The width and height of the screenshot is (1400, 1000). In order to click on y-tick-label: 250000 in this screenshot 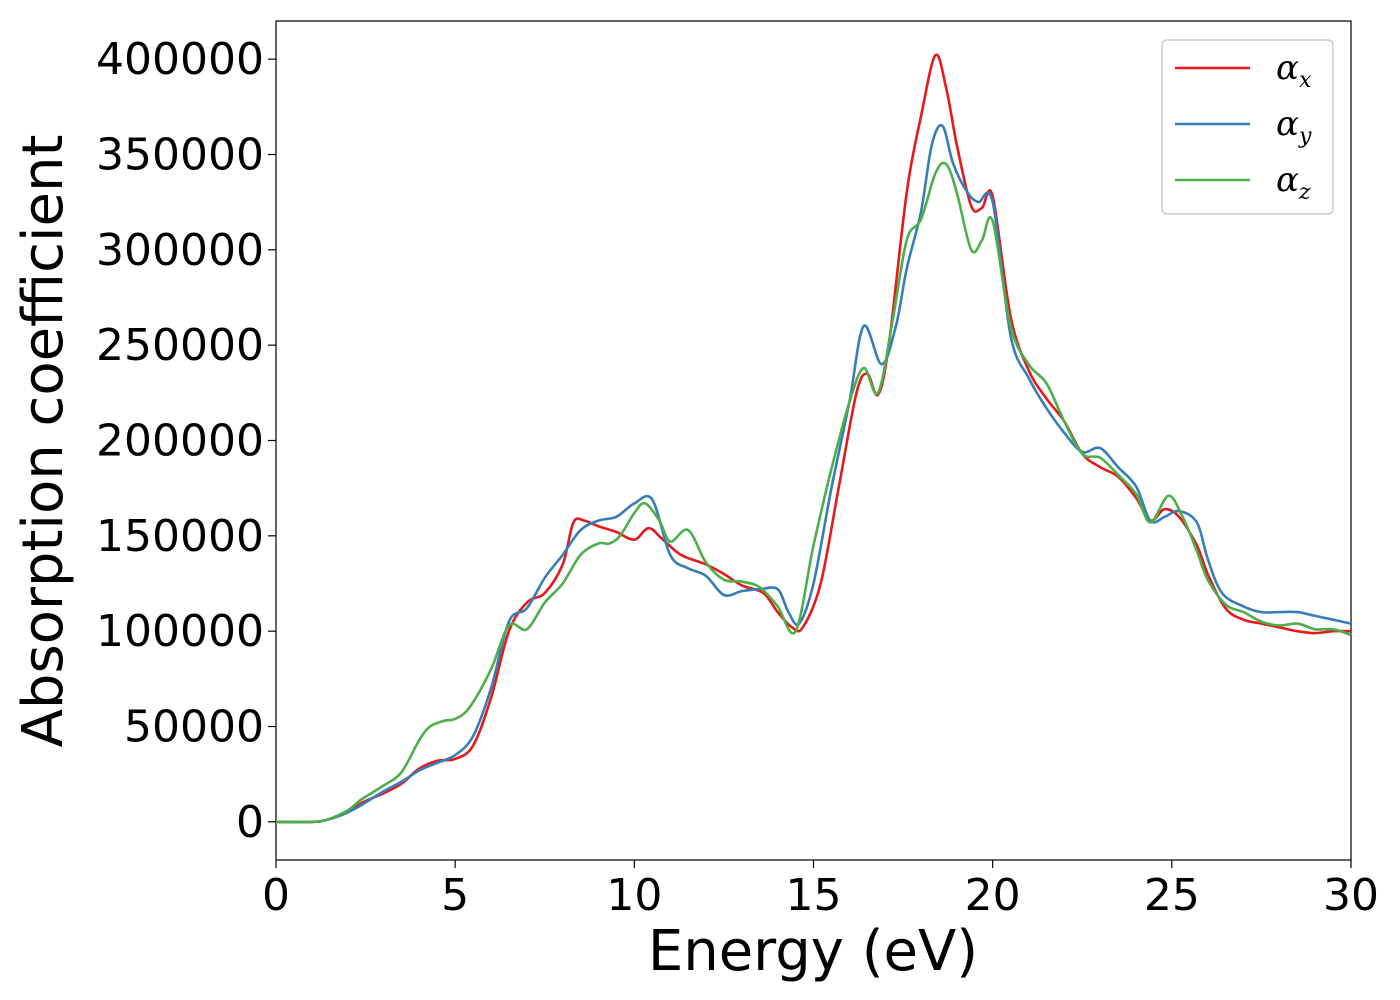, I will do `click(180, 345)`.